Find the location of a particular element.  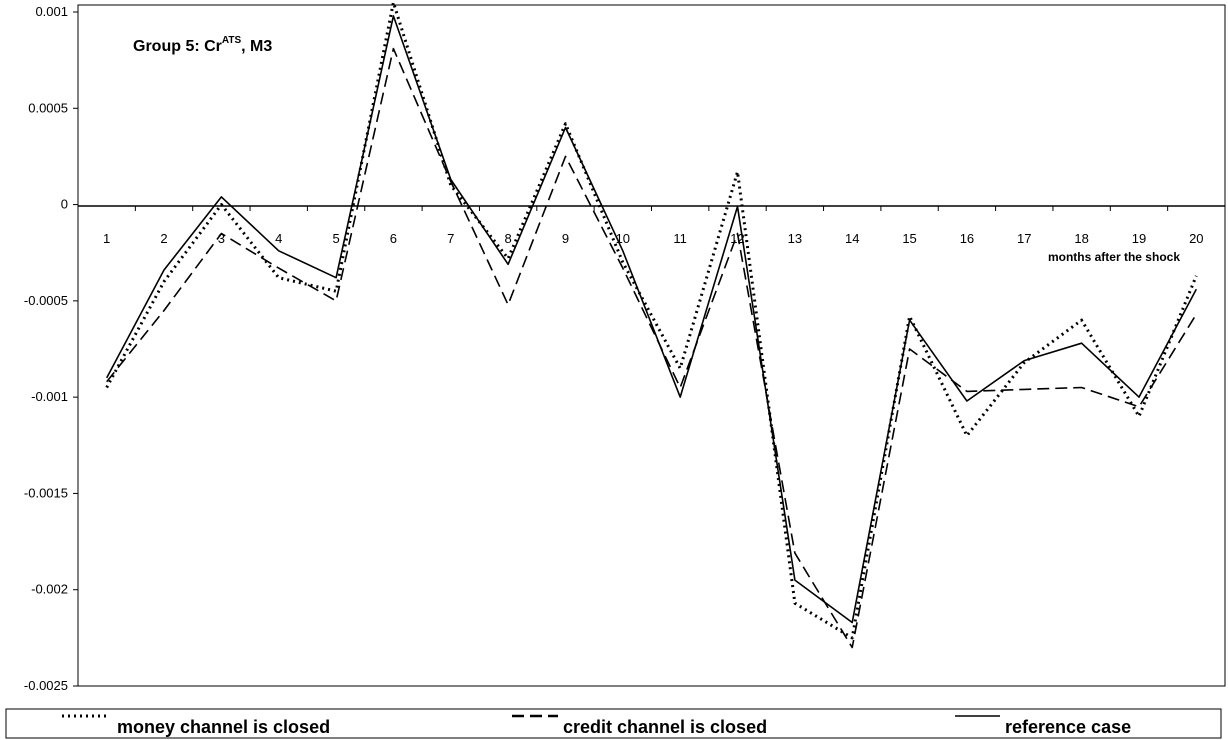

x-tick-label: 16 is located at coordinates (967, 238).